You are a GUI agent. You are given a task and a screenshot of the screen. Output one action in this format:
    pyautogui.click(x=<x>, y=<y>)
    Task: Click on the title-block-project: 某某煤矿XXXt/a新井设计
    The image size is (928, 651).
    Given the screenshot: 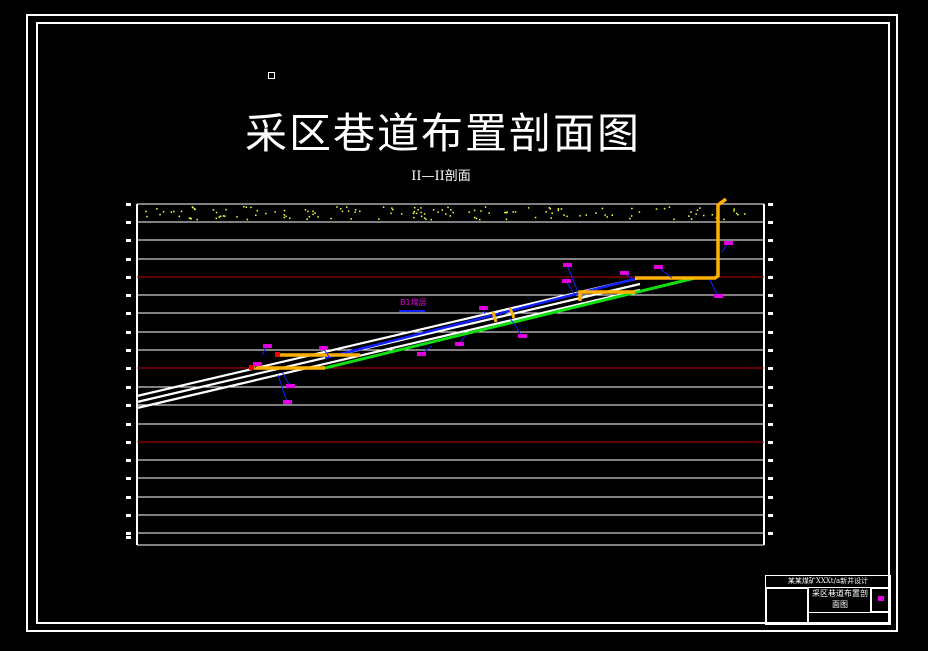 What is the action you would take?
    pyautogui.click(x=828, y=582)
    